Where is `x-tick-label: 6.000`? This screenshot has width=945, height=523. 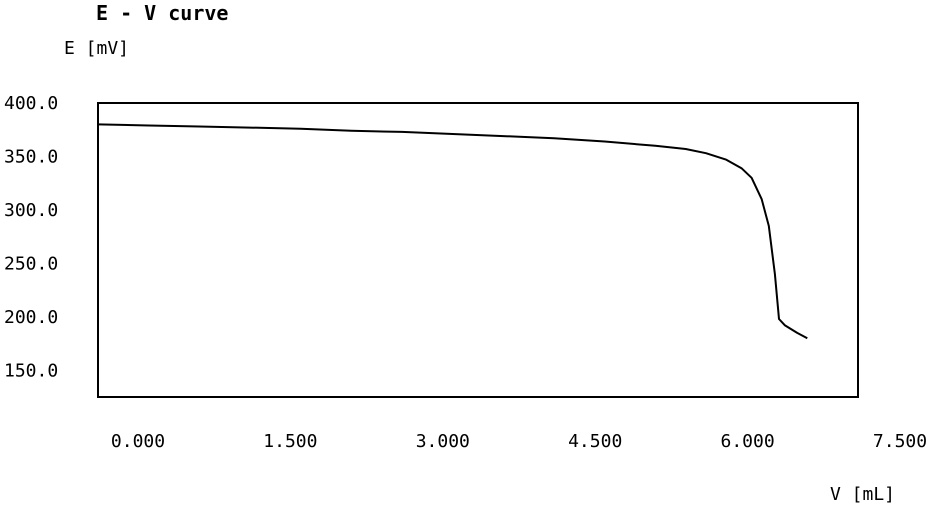 x-tick-label: 6.000 is located at coordinates (748, 441).